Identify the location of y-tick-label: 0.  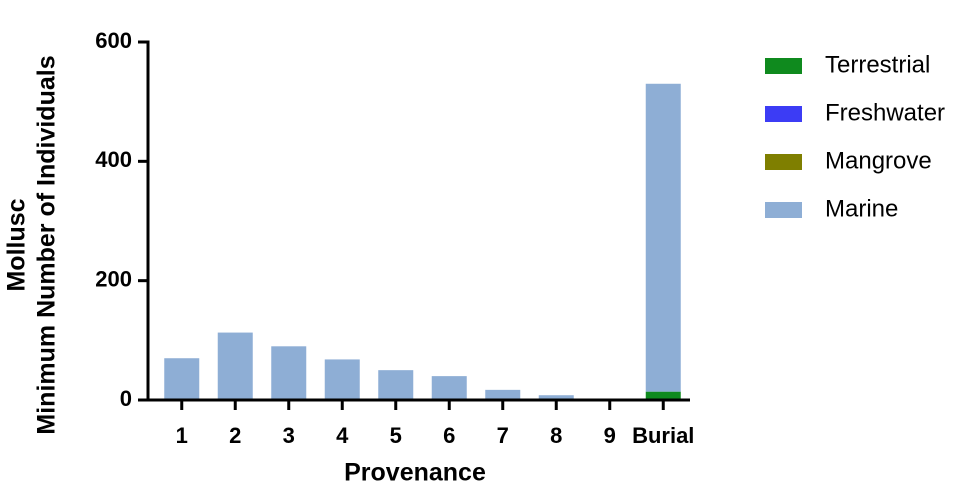
(126, 398).